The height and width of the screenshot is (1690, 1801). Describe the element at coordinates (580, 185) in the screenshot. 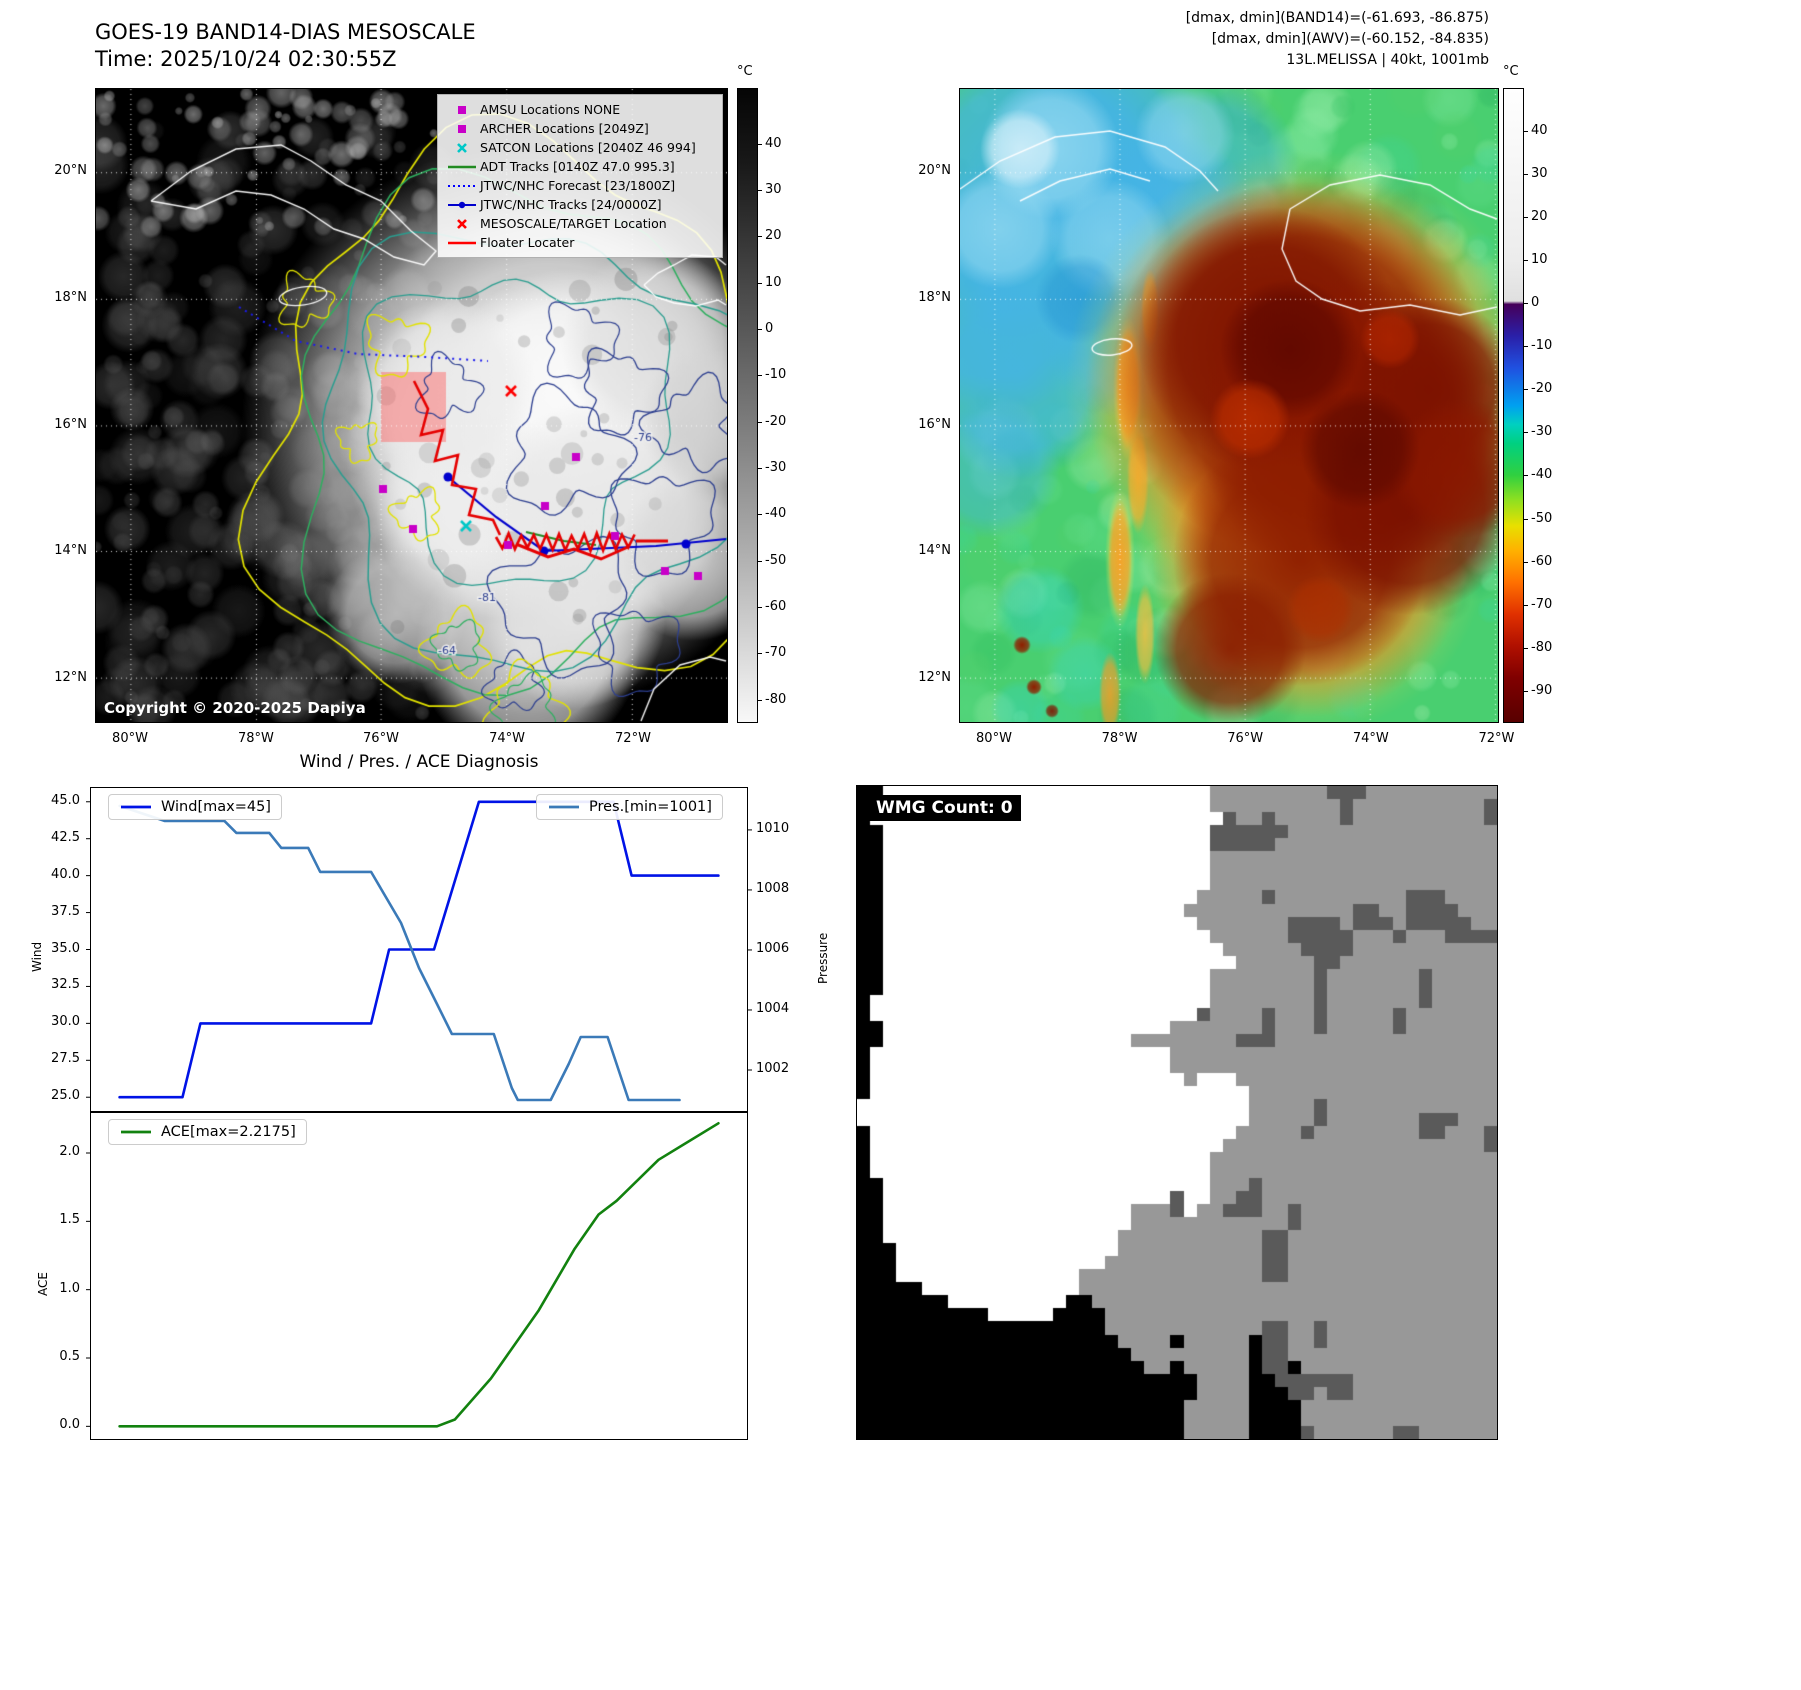

I see `legend-item: JTWC/NHC Forecast [23/1800Z]` at that location.